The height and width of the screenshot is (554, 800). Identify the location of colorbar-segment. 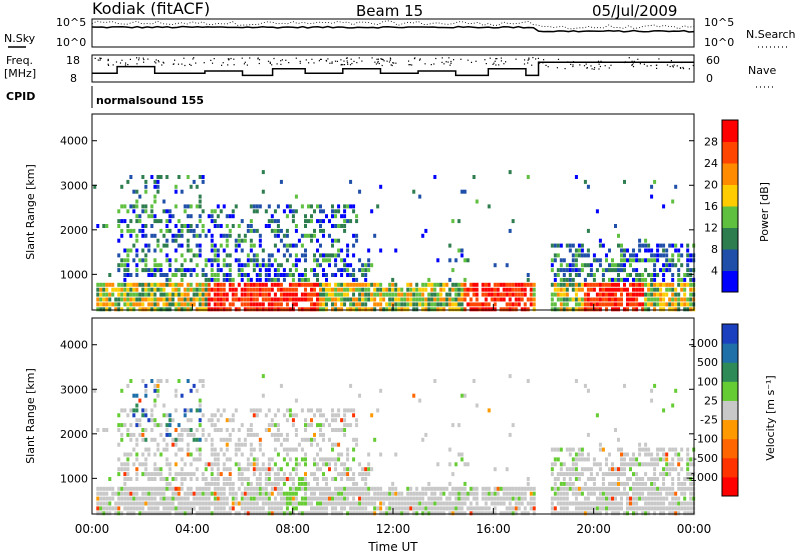
(730, 174).